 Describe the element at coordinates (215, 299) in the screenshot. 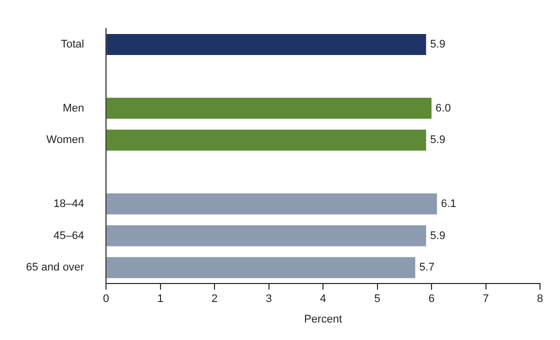

I see `x-tick-label: 2` at that location.